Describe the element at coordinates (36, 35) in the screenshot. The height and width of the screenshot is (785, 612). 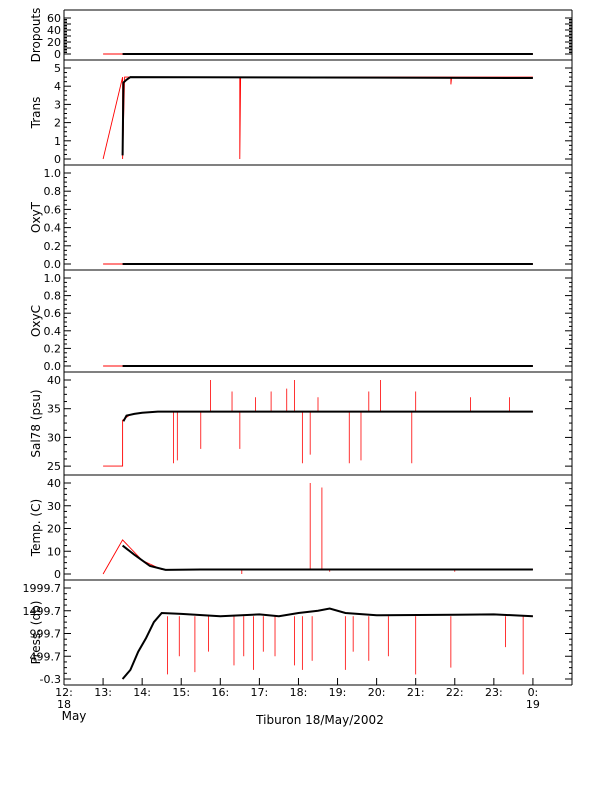
I see `y-axis-title: Dropouts` at that location.